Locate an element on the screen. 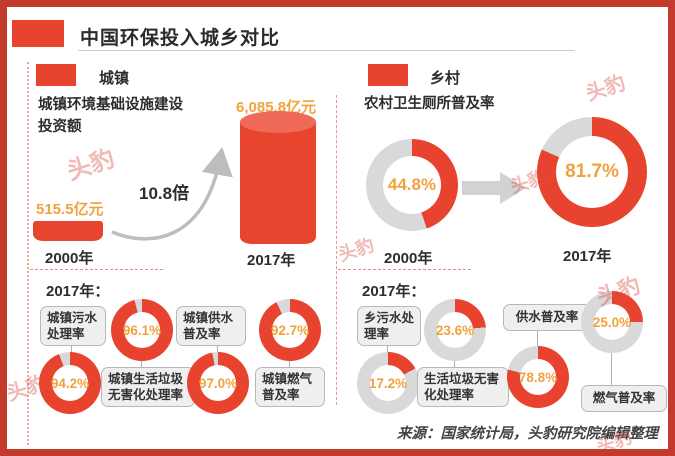 This screenshot has width=675, height=456. center-dashed-divider is located at coordinates (336, 250).